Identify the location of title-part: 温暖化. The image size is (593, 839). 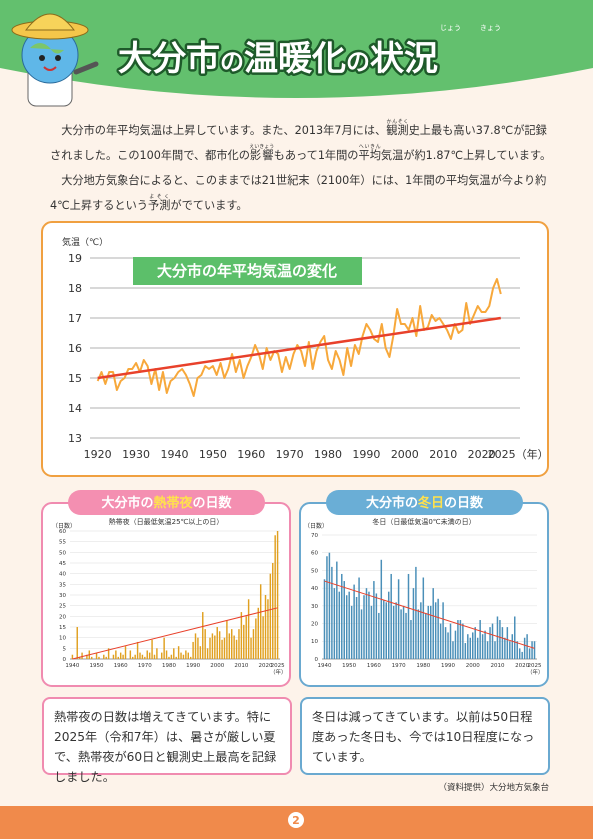
(295, 59).